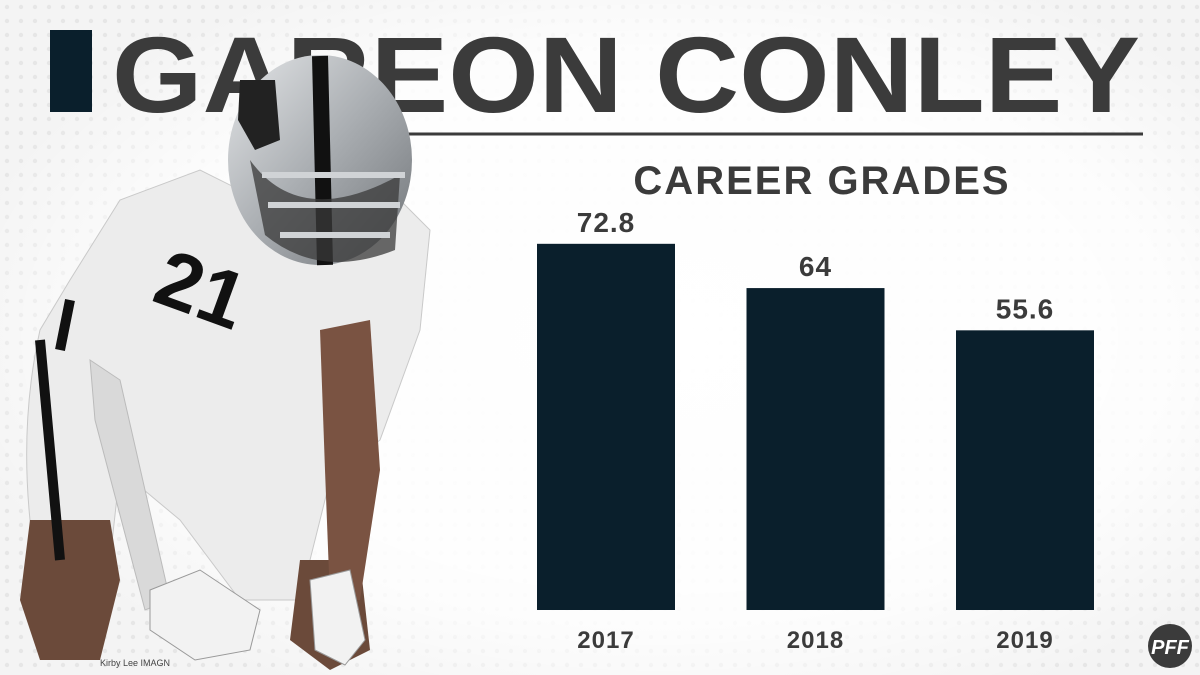 Image resolution: width=1200 pixels, height=675 pixels. What do you see at coordinates (815, 266) in the screenshot?
I see `value-label: 64` at bounding box center [815, 266].